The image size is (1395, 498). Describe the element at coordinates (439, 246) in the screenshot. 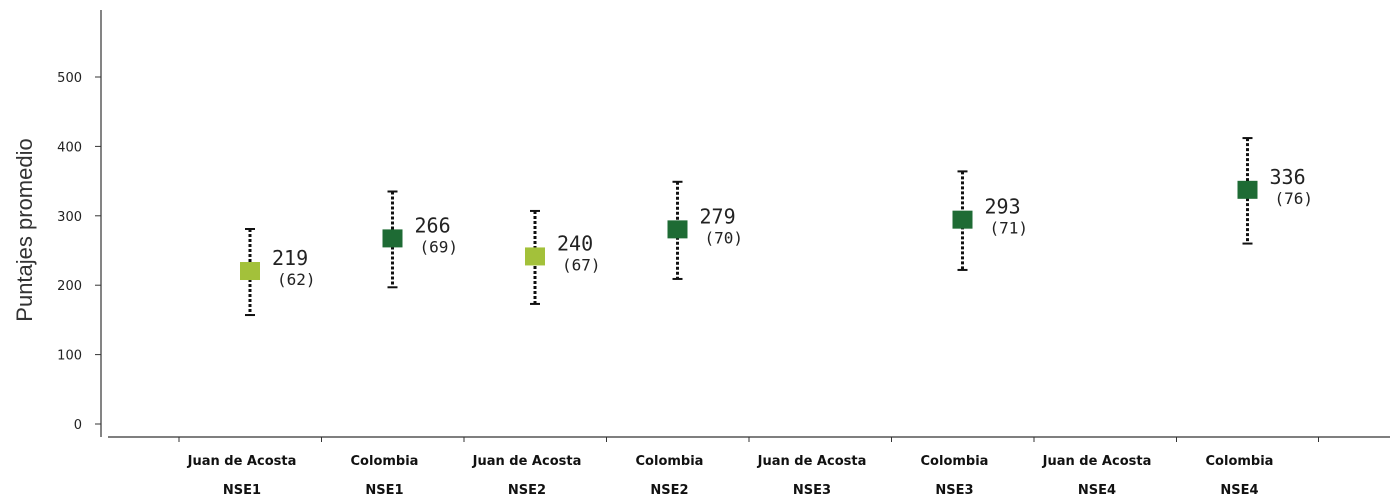

I see `sd-value-label: (69)` at that location.